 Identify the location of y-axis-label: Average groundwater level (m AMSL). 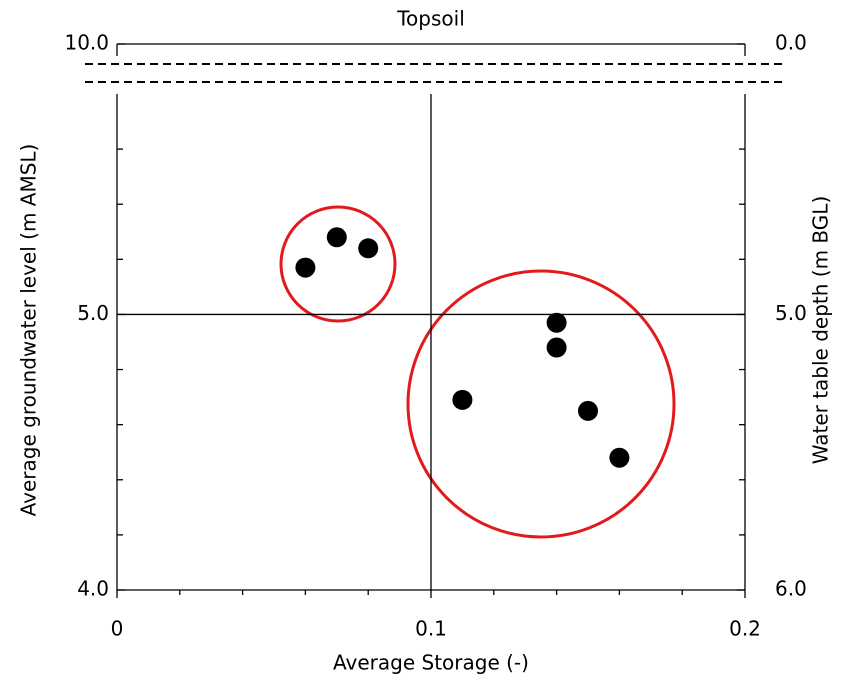
(29, 330).